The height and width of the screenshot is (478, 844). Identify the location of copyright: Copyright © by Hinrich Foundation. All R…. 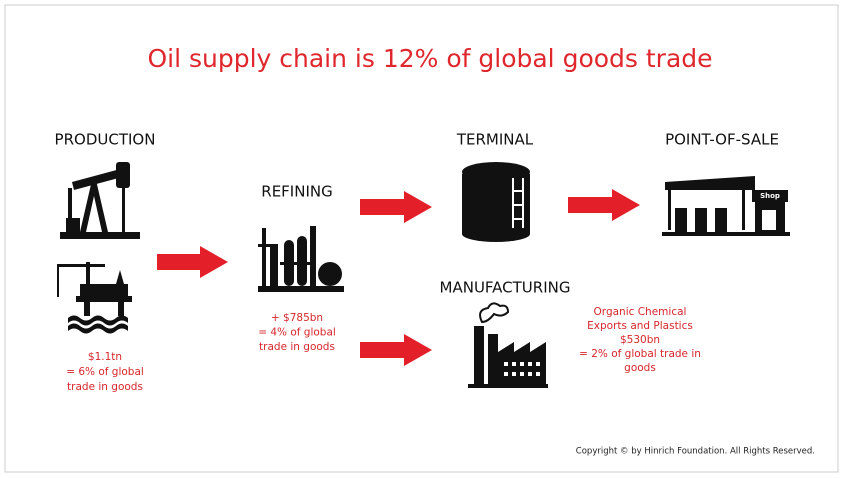
(695, 452).